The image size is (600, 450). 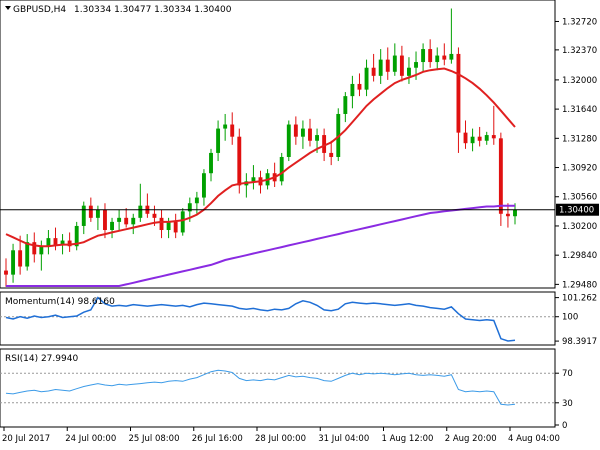 What do you see at coordinates (570, 318) in the screenshot?
I see `momentum-ytick-label: 100` at bounding box center [570, 318].